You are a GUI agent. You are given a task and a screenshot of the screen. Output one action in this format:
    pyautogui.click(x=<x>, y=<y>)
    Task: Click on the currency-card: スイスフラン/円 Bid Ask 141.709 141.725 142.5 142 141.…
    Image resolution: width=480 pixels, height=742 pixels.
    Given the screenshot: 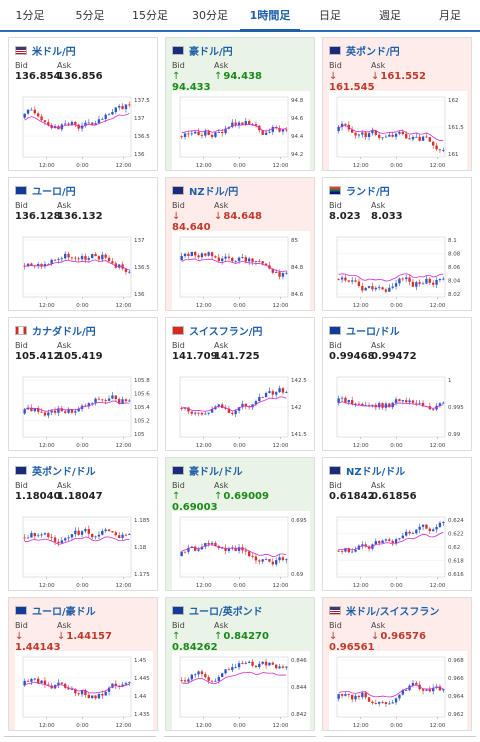 What is the action you would take?
    pyautogui.click(x=240, y=384)
    